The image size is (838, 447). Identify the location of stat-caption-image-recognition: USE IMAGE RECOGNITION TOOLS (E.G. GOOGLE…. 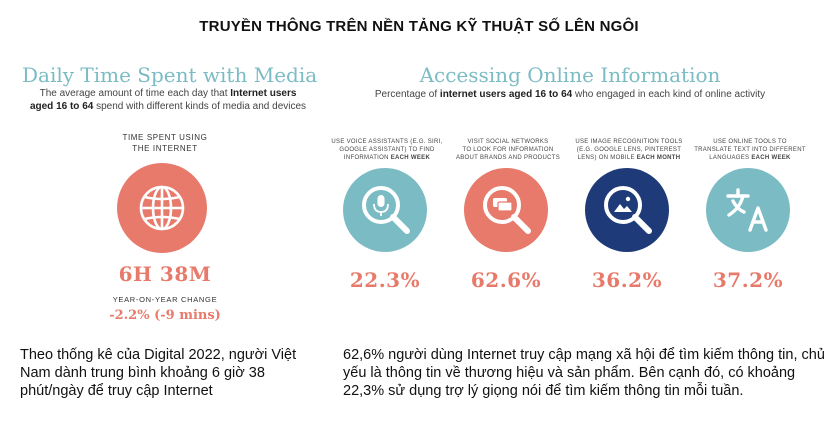
(629, 150).